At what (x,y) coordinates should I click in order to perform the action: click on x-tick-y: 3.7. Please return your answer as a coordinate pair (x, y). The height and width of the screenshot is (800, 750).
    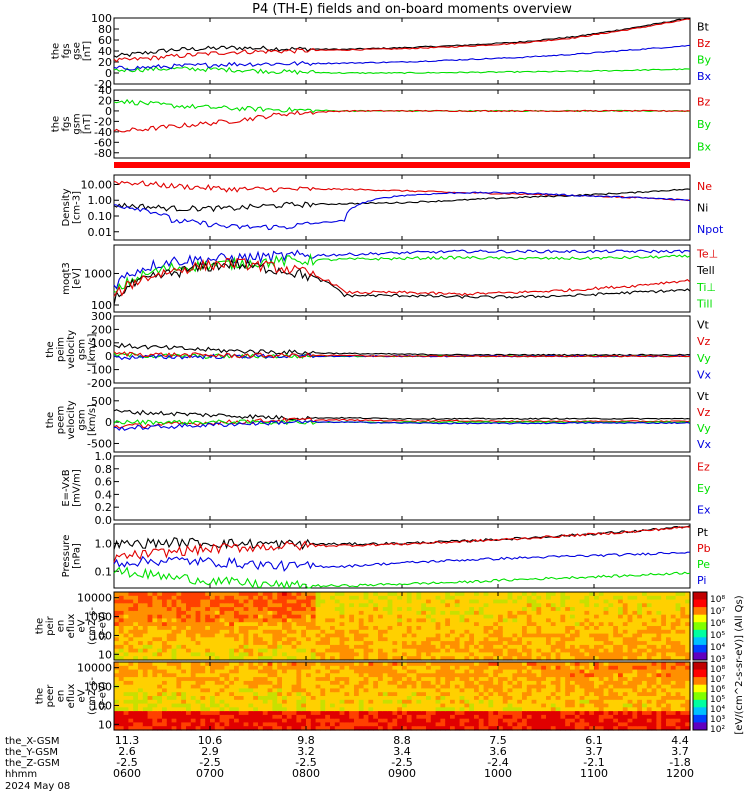
    Looking at the image, I should click on (594, 751).